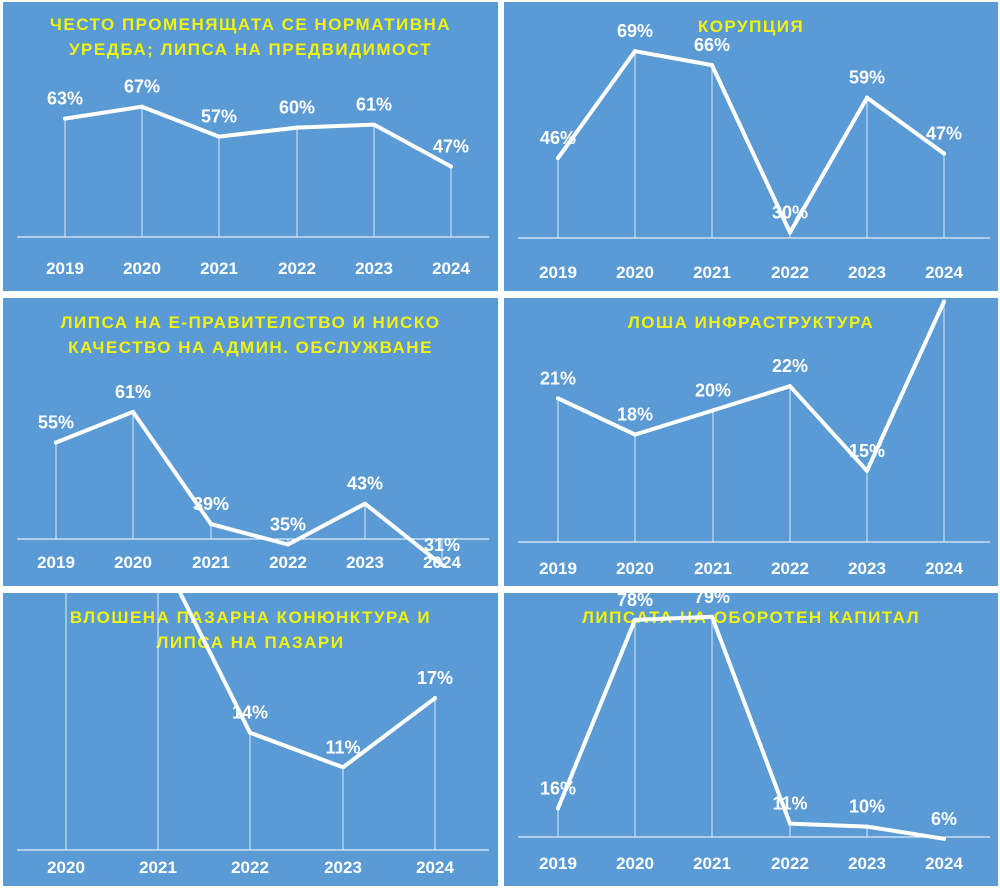  What do you see at coordinates (133, 392) in the screenshot?
I see `data-label: 61%` at bounding box center [133, 392].